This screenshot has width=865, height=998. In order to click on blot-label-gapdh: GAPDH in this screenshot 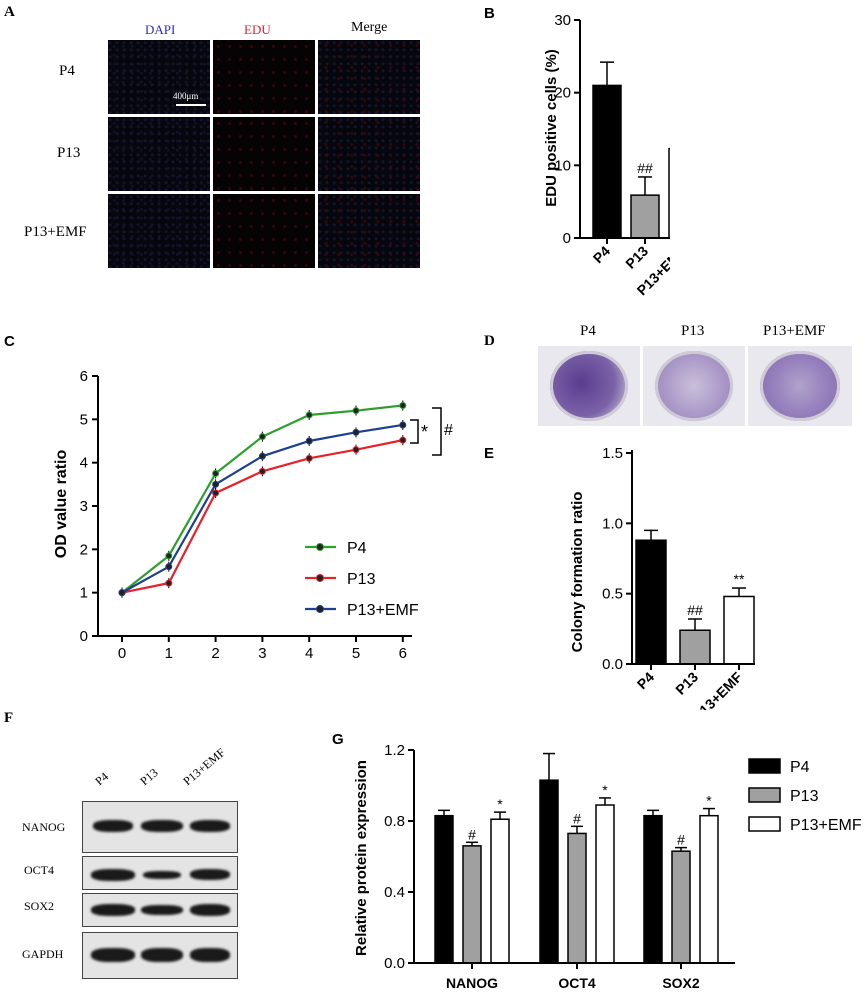, I will do `click(43, 954)`.